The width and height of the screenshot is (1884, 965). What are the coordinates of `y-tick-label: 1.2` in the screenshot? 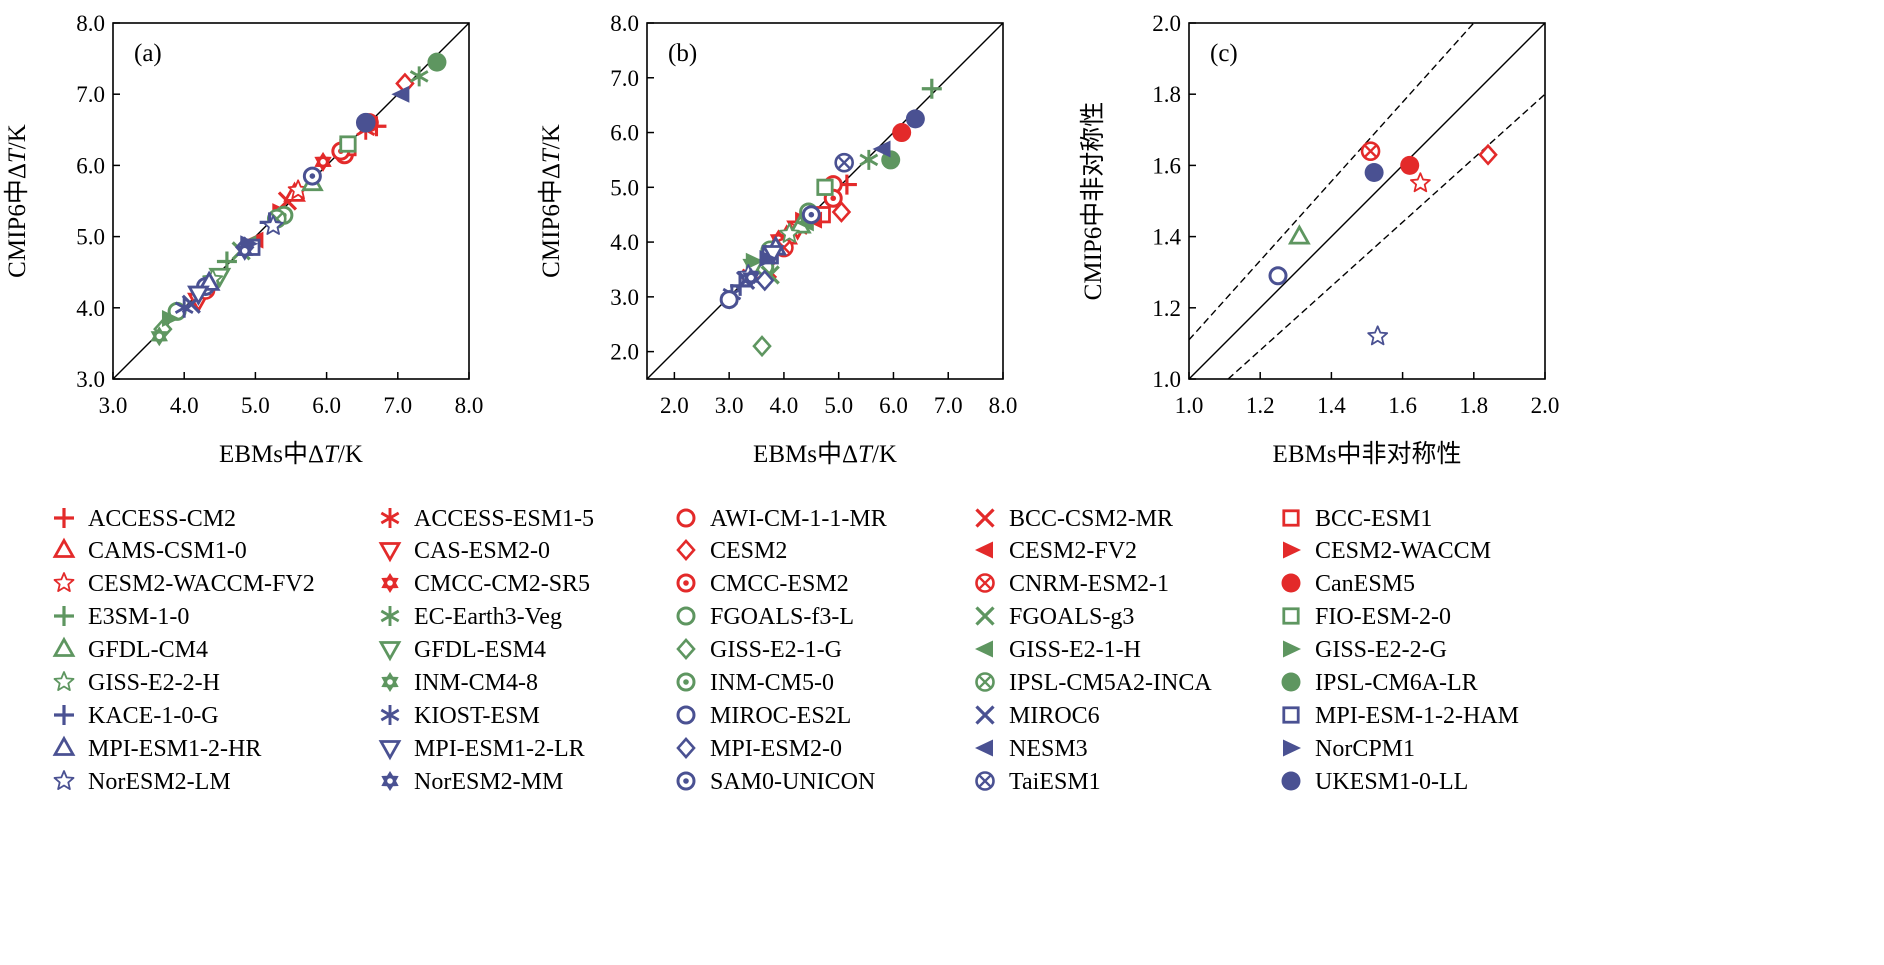 It's located at (1166, 308).